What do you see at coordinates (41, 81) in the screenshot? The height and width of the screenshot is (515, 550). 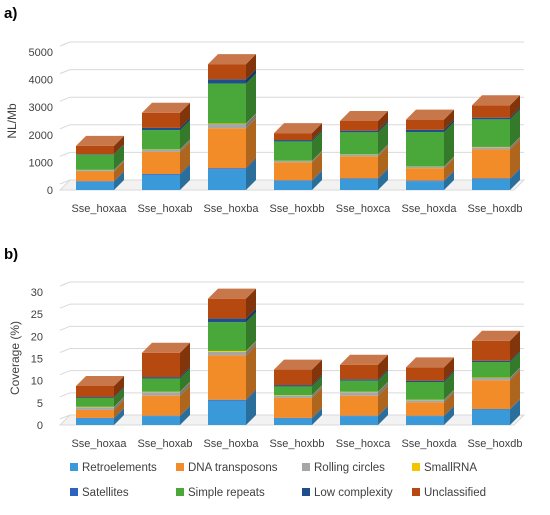 I see `y-tick-label: 4000` at bounding box center [41, 81].